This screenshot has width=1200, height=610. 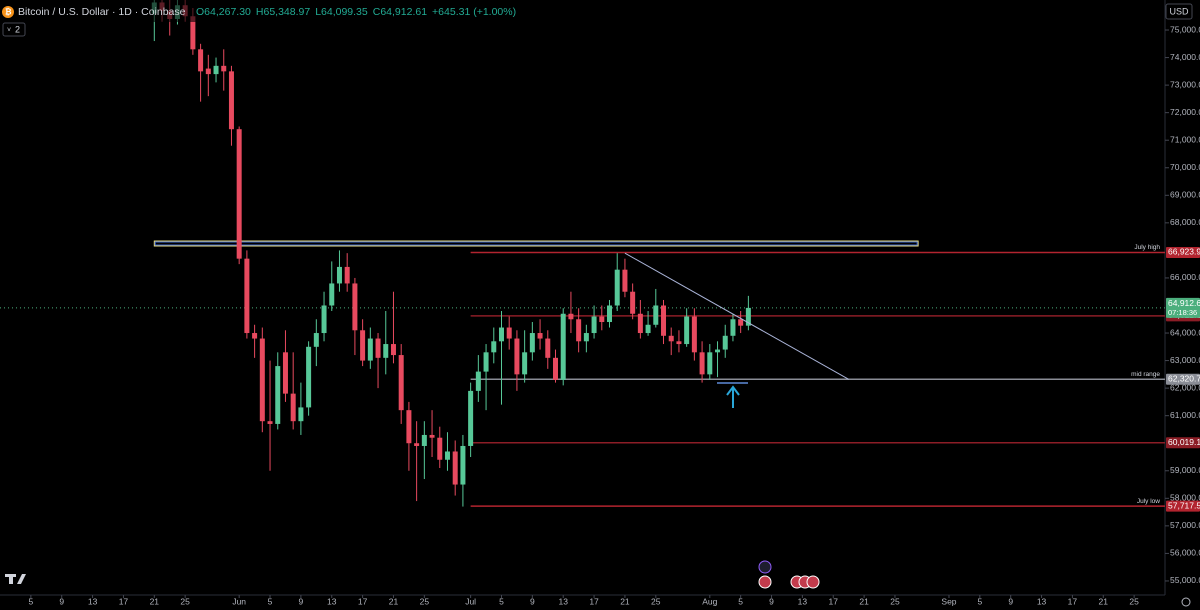 I want to click on y-tick-label: 55,000.0, so click(x=1185, y=580).